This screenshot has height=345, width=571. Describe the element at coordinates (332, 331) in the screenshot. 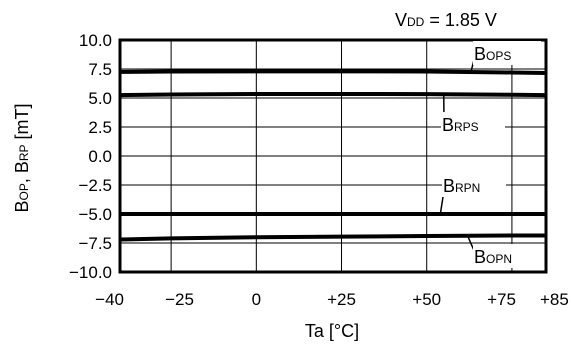

I see `x-axis-title: Ta [°C]` at that location.